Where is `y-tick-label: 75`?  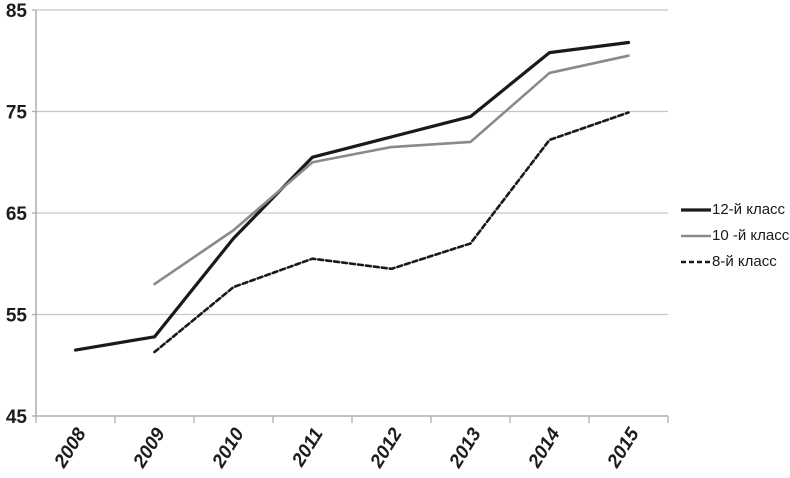 y-tick-label: 75 is located at coordinates (17, 113).